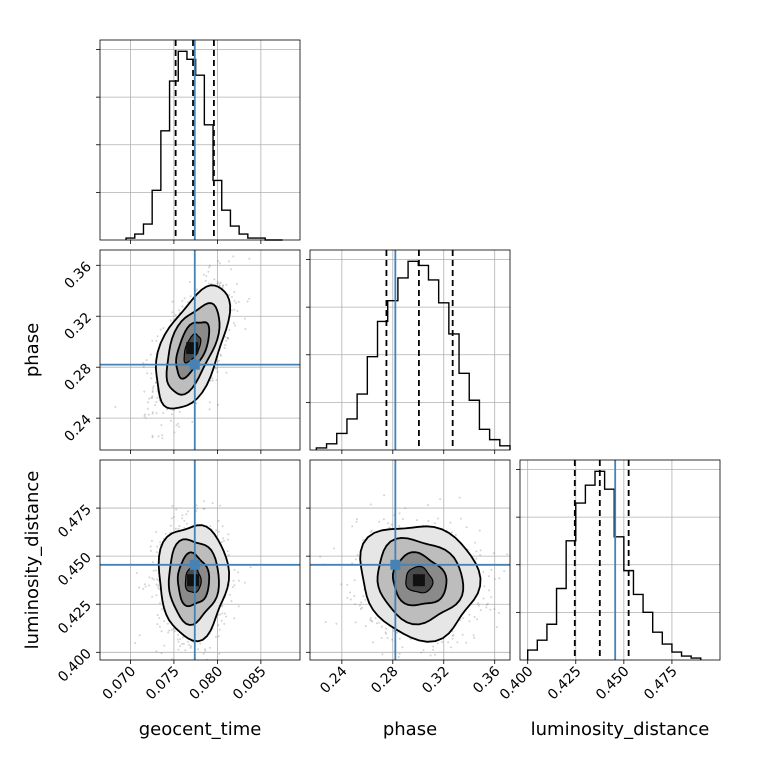 Image resolution: width=760 pixels, height=760 pixels. I want to click on panel-geocent-time-histogram, so click(198, 141).